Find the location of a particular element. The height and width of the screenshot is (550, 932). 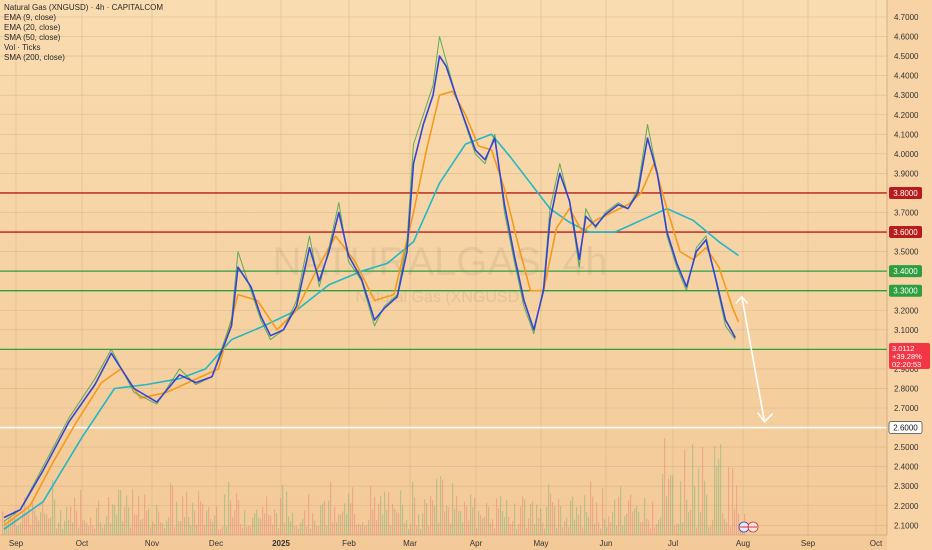

price-tick-label: 2.9000 is located at coordinates (906, 369).